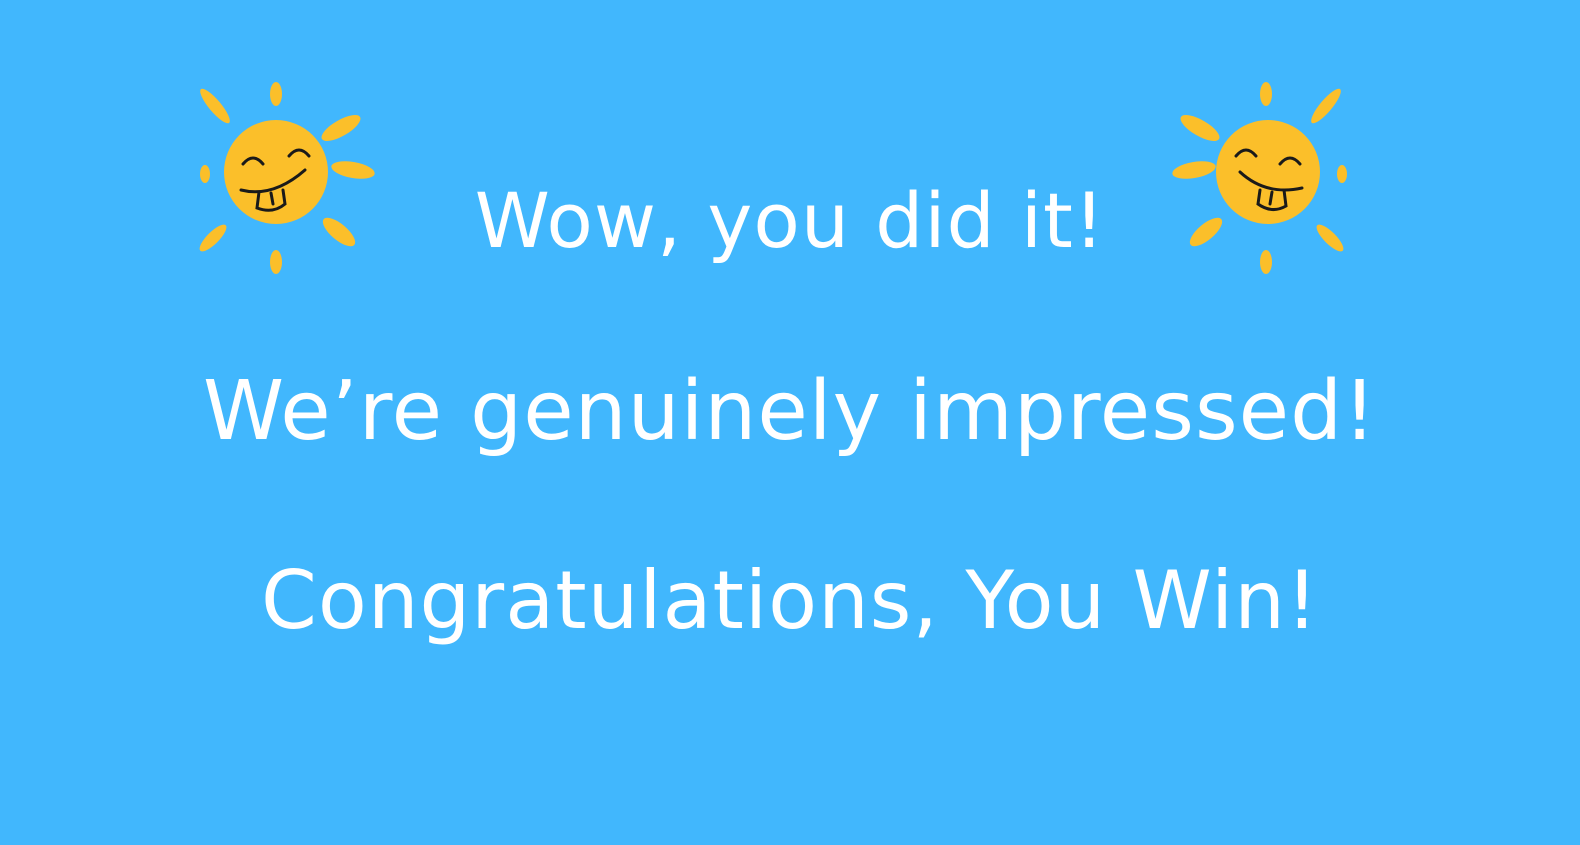 Image resolution: width=1580 pixels, height=845 pixels. I want to click on wow-message: Wow, you did it!, so click(790, 220).